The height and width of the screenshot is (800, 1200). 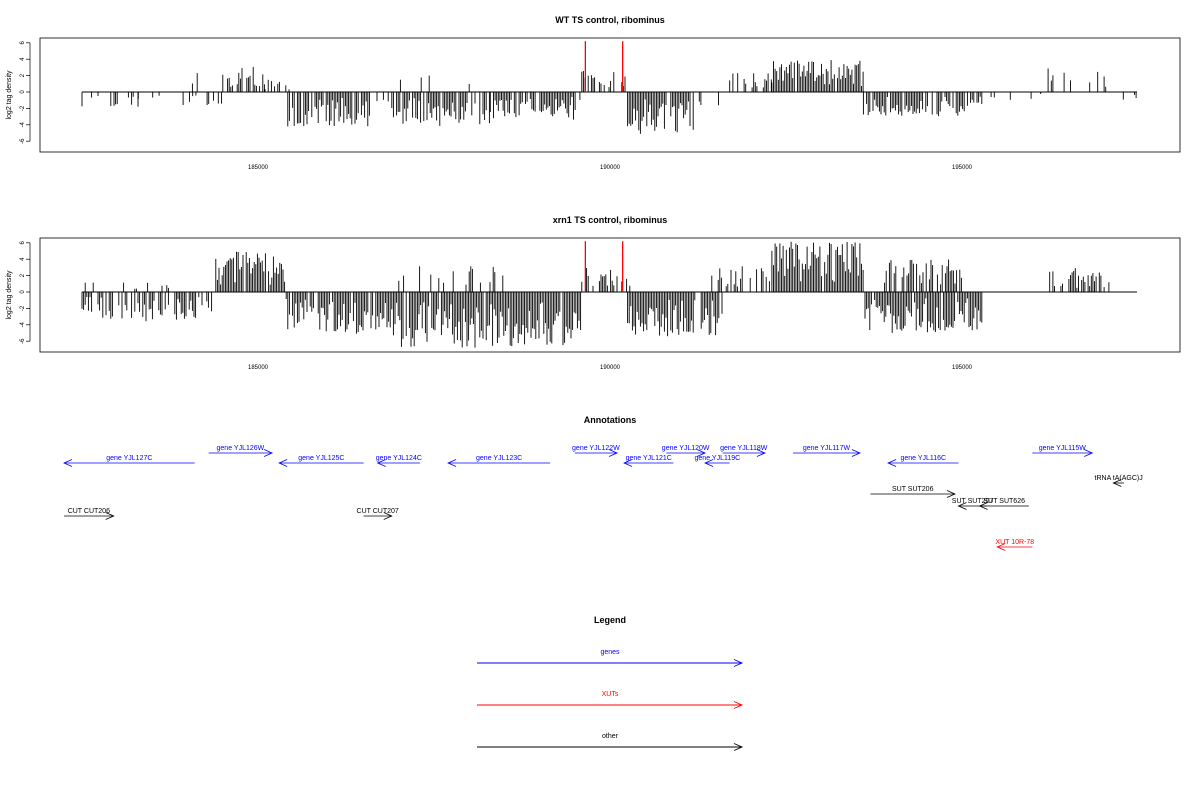 I want to click on feature-label: gene YJL116C, so click(x=923, y=458).